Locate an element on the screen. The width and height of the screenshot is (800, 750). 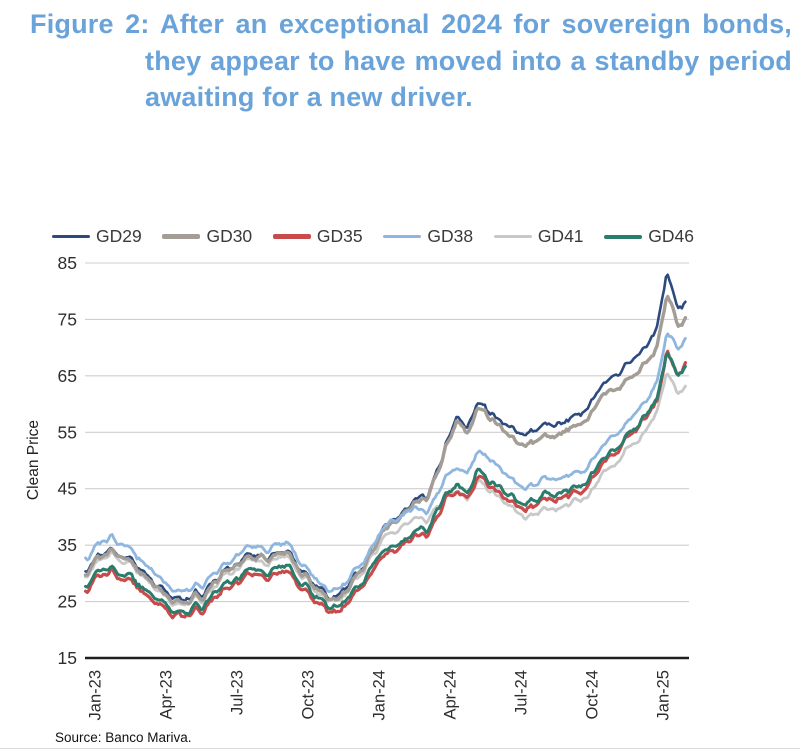
legend-item-gd46: GD46 is located at coordinates (649, 236).